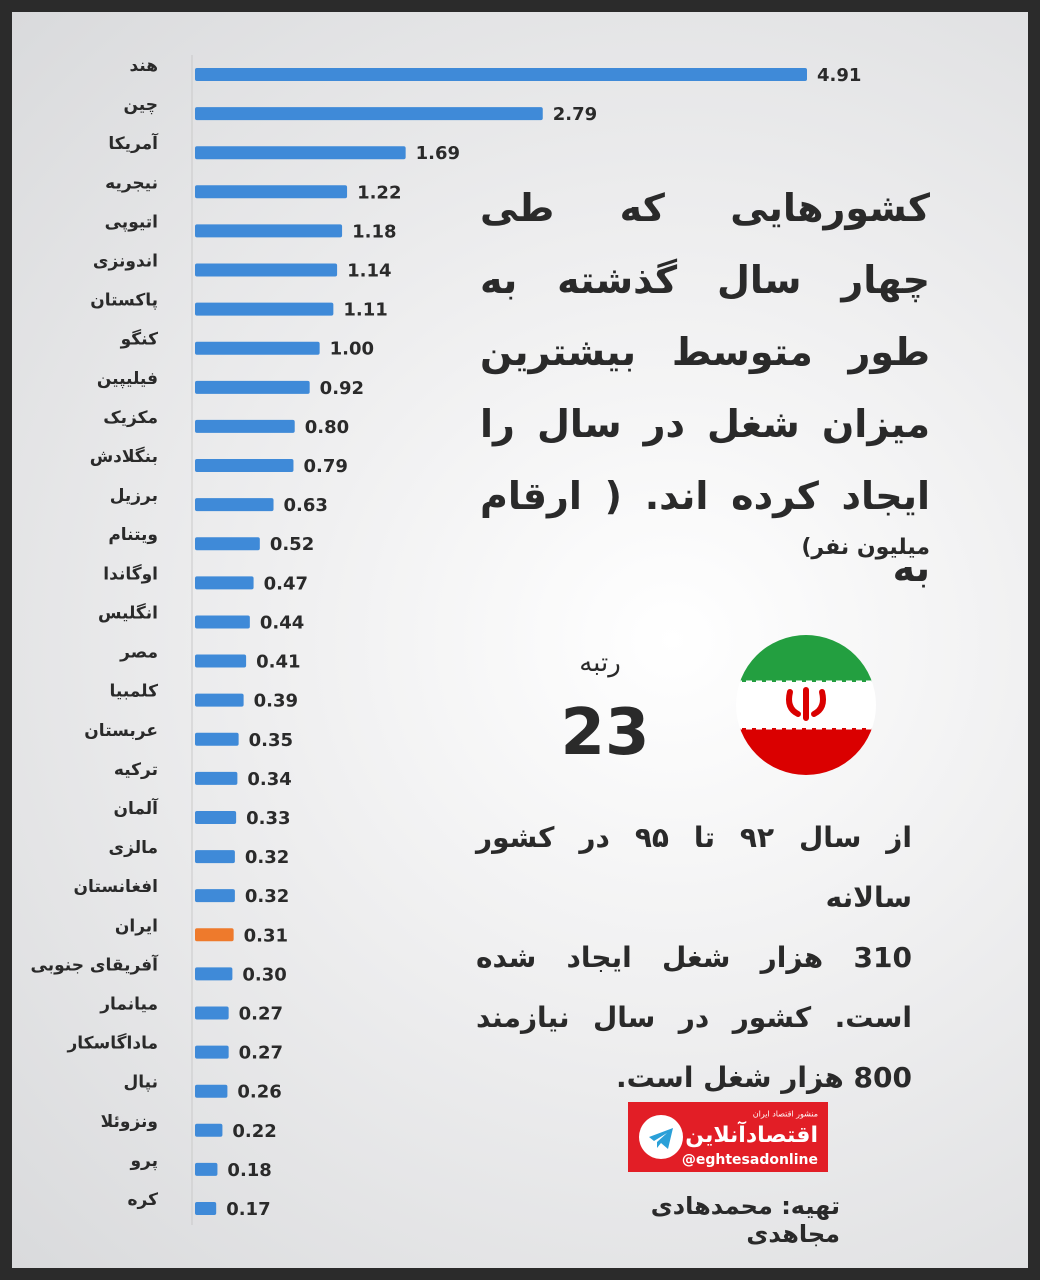 The height and width of the screenshot is (1280, 1040). Describe the element at coordinates (282, 622) in the screenshot. I see `value-label: 0.44` at that location.